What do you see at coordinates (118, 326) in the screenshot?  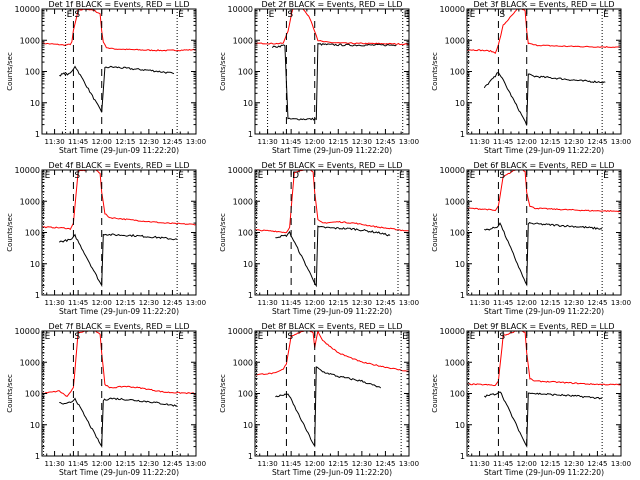 I see `chart-title: Det 7f BLACK = Events, RED = LLD` at bounding box center [118, 326].